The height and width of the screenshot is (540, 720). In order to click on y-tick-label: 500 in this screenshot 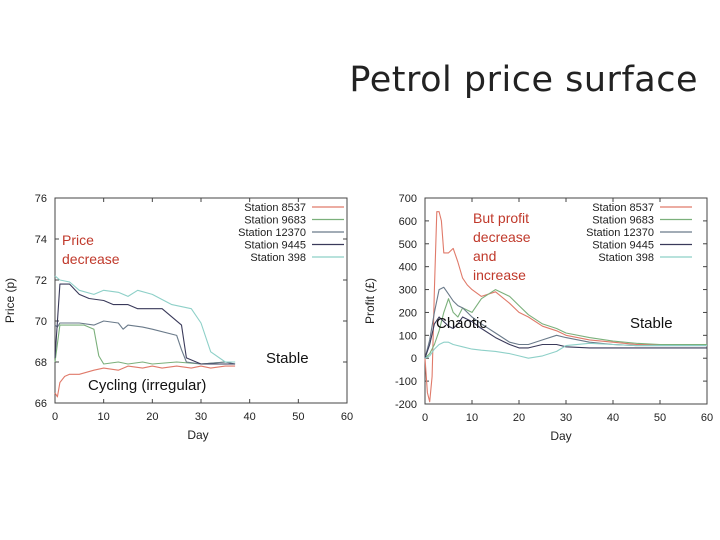, I will do `click(408, 245)`.